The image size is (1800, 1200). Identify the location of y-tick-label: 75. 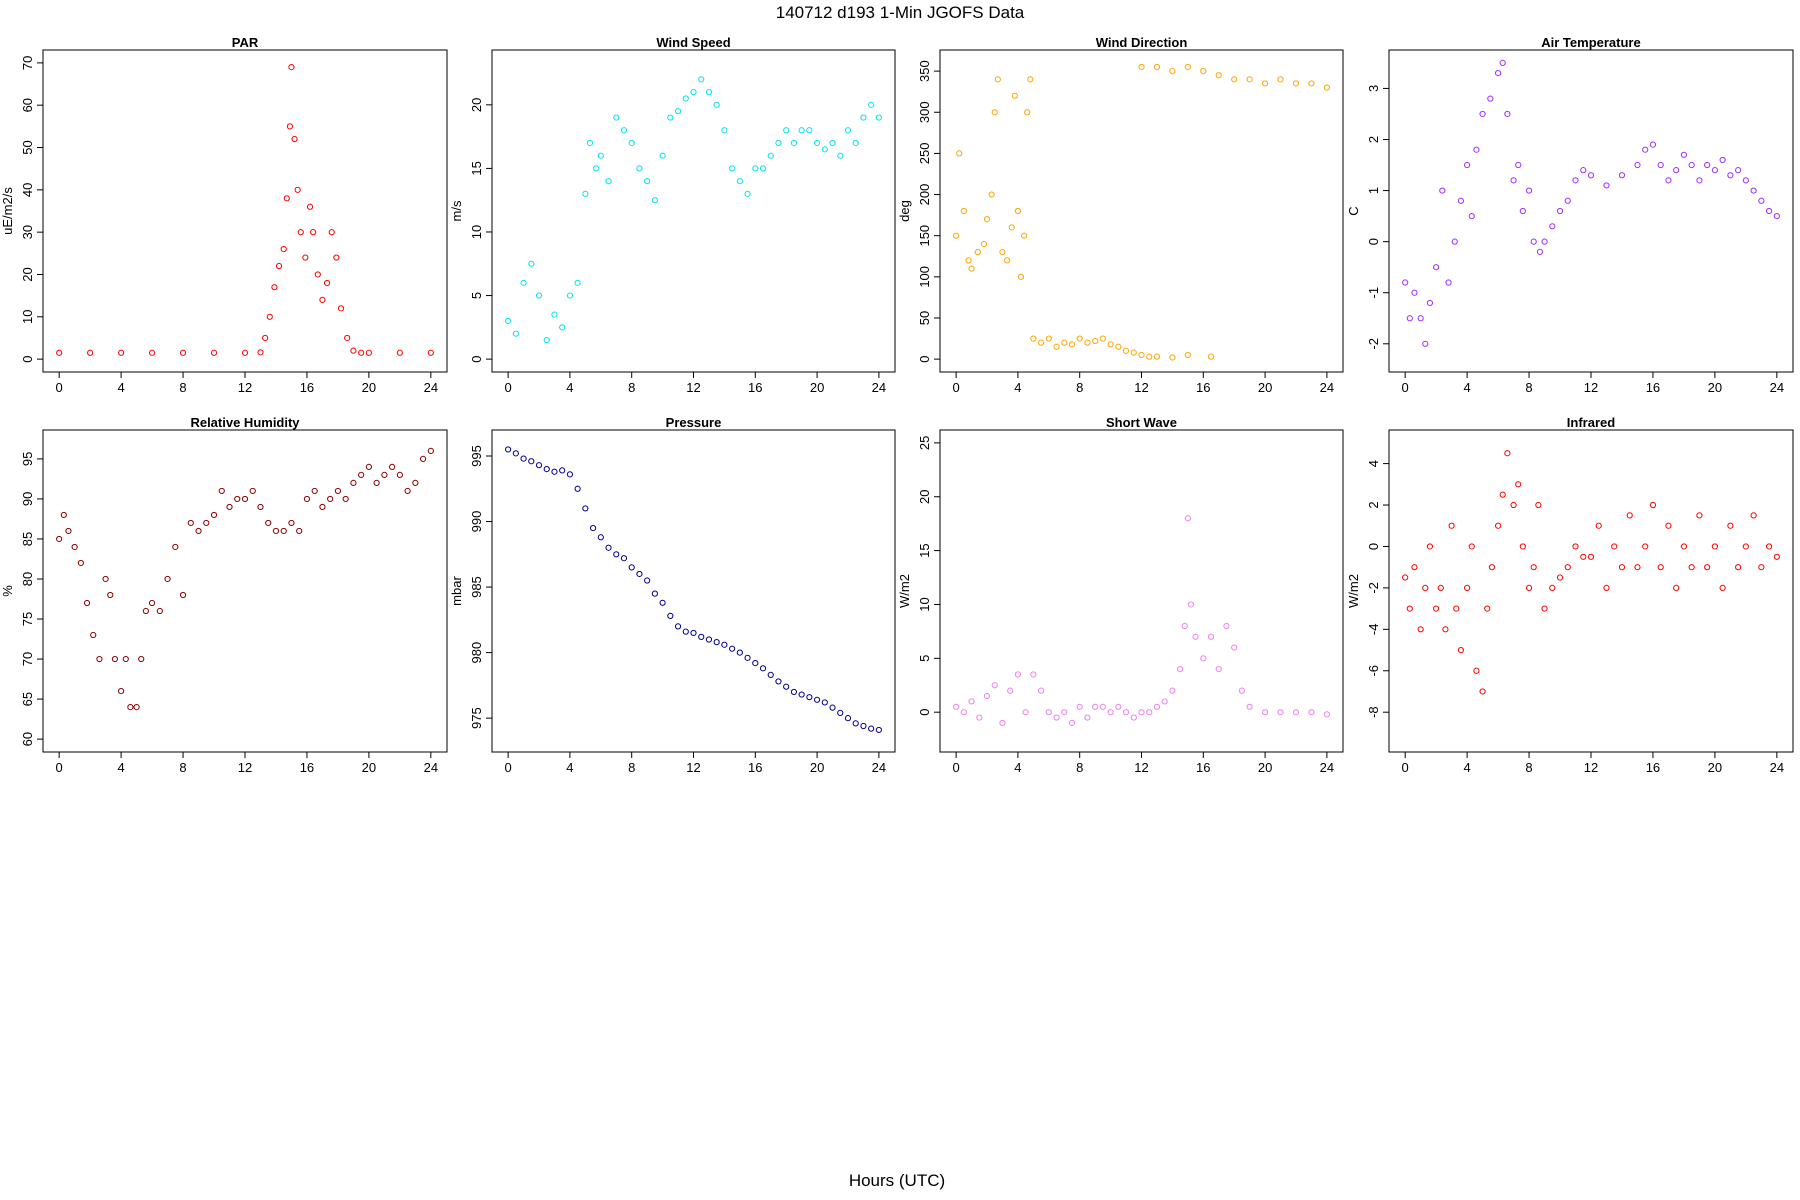
(27, 619).